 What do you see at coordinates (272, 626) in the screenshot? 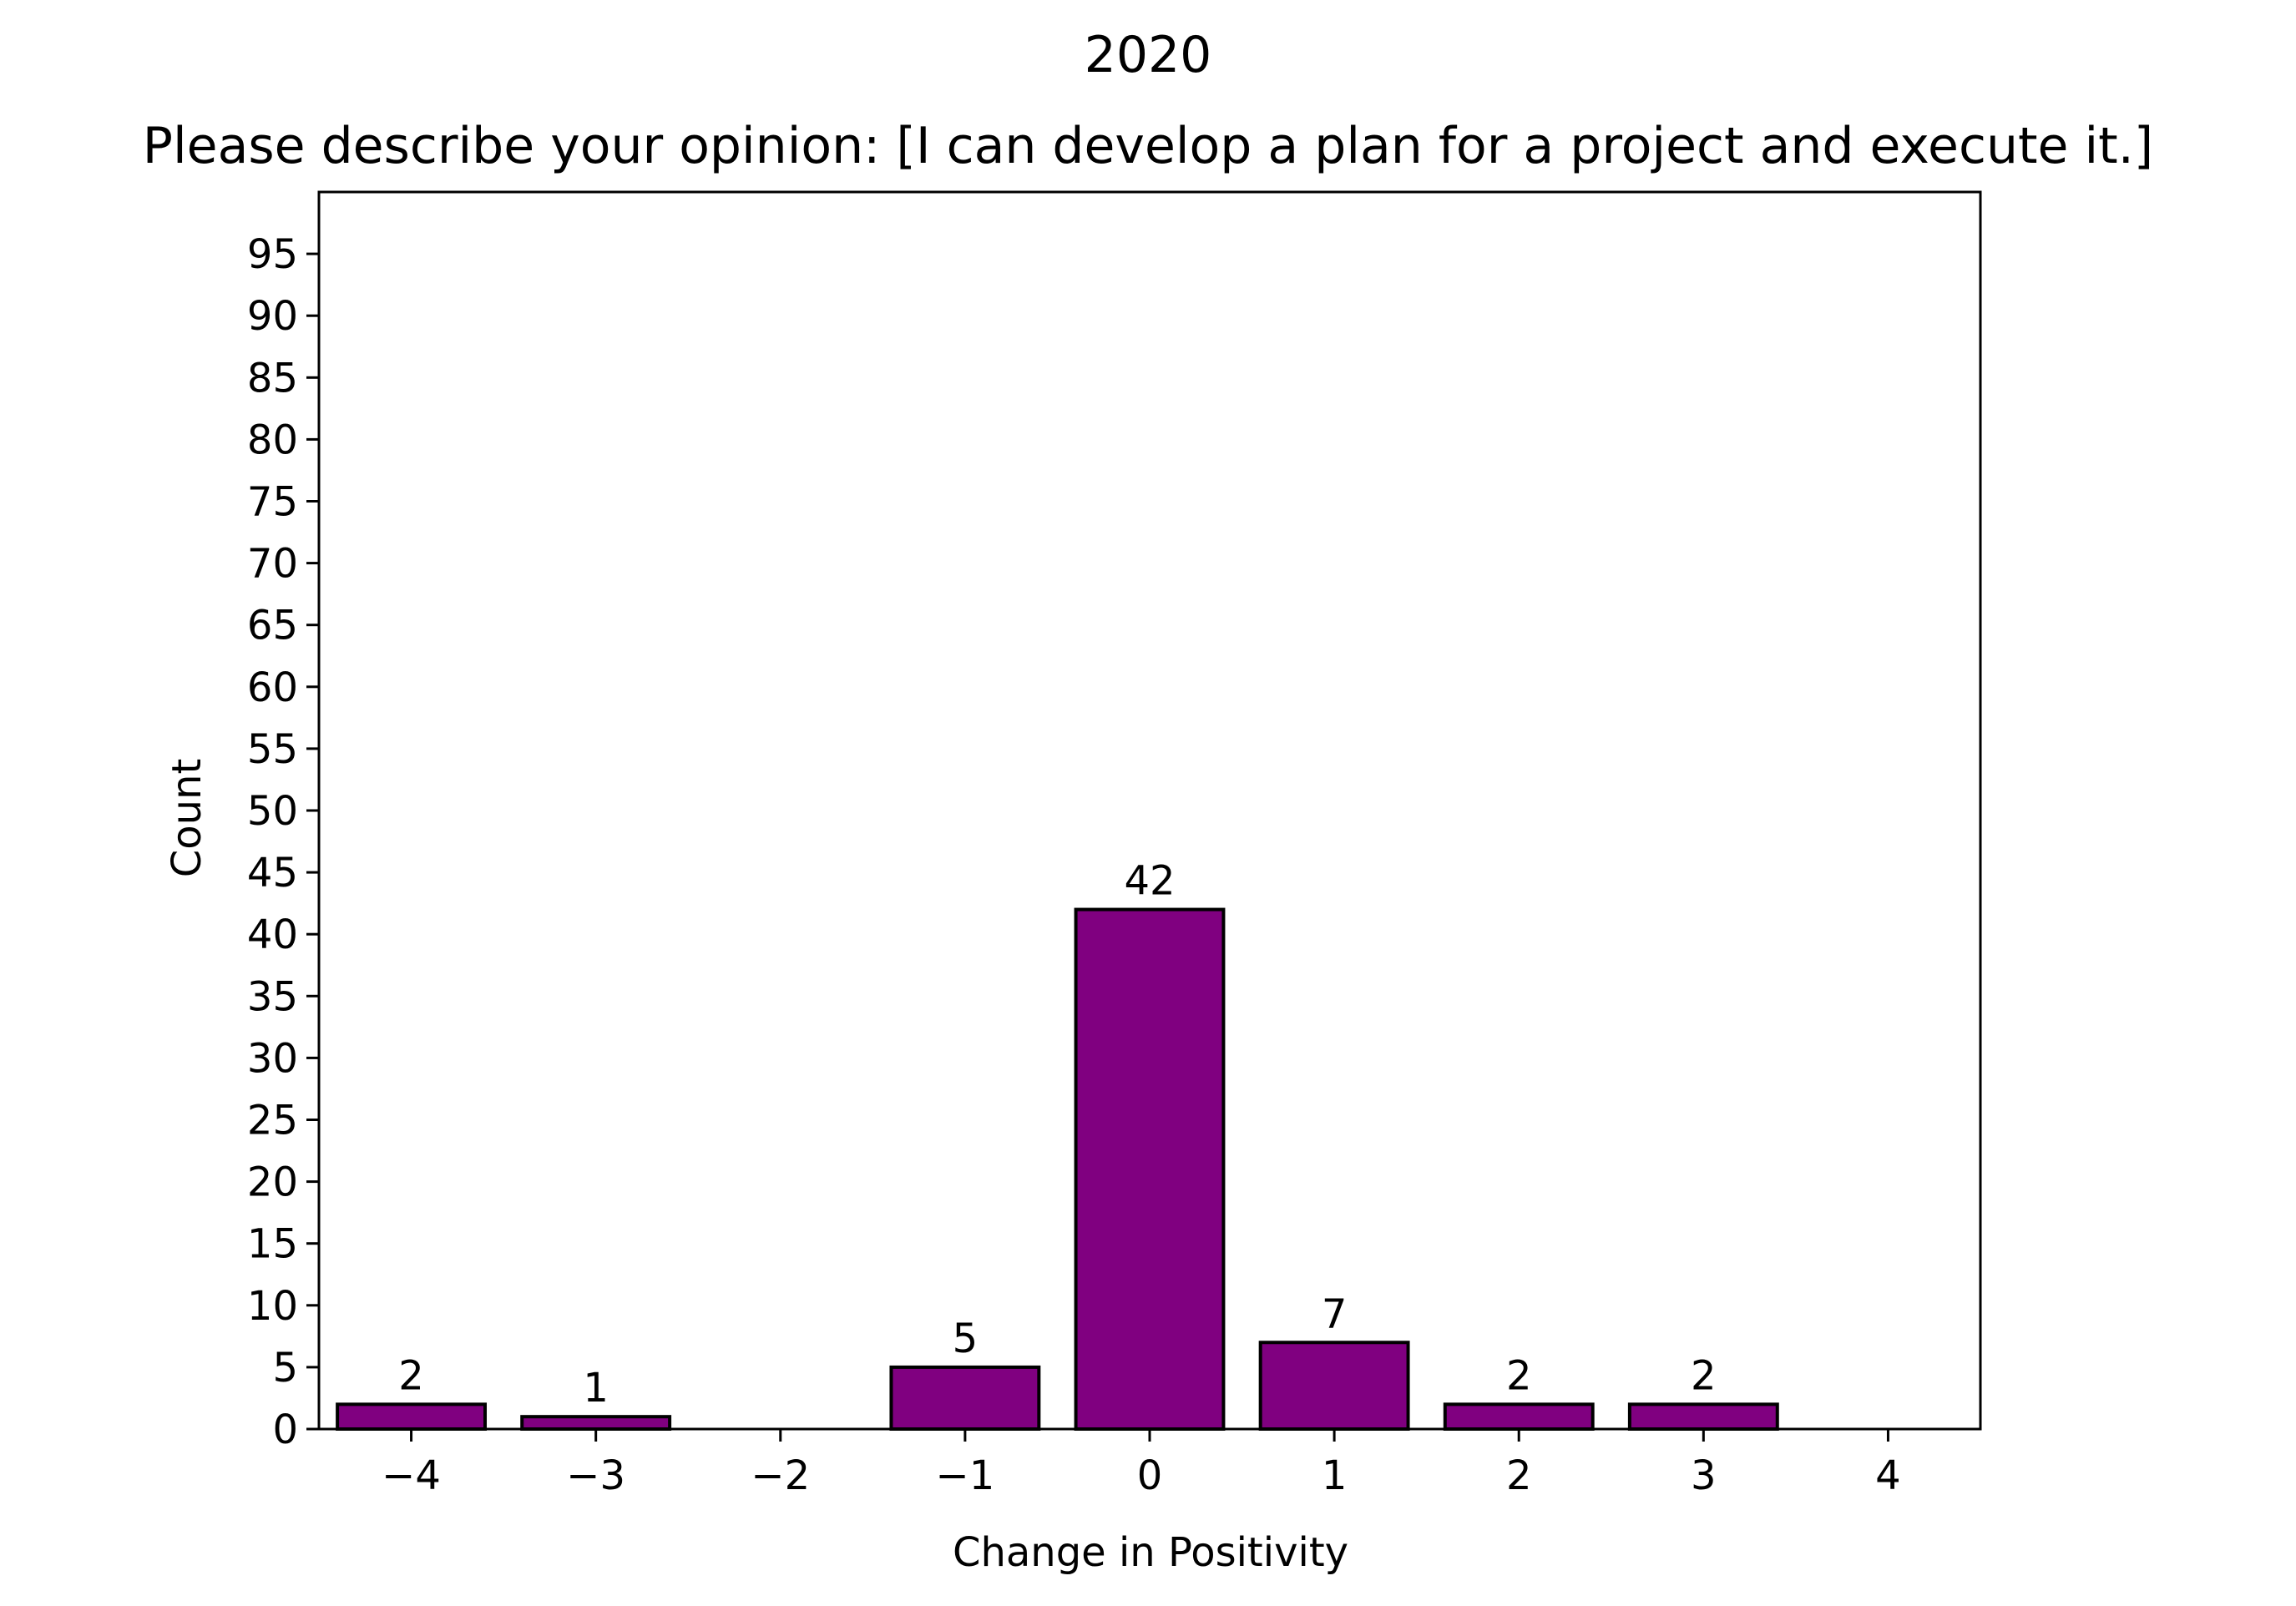
I see `y-tick-label: 65` at bounding box center [272, 626].